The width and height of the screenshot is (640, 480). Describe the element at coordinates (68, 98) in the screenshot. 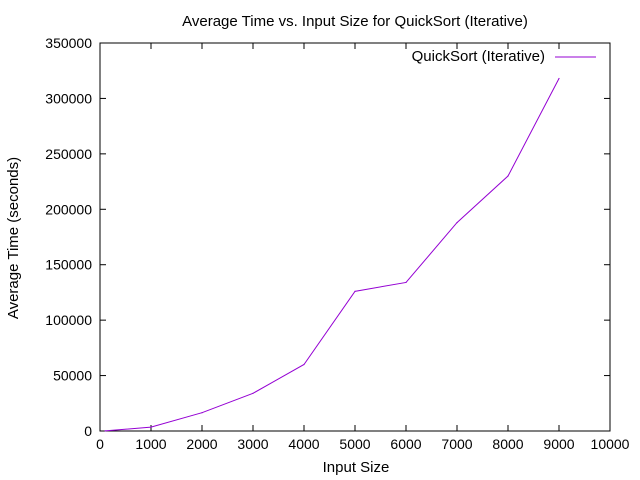

I see `y-tick-label: 300000` at that location.